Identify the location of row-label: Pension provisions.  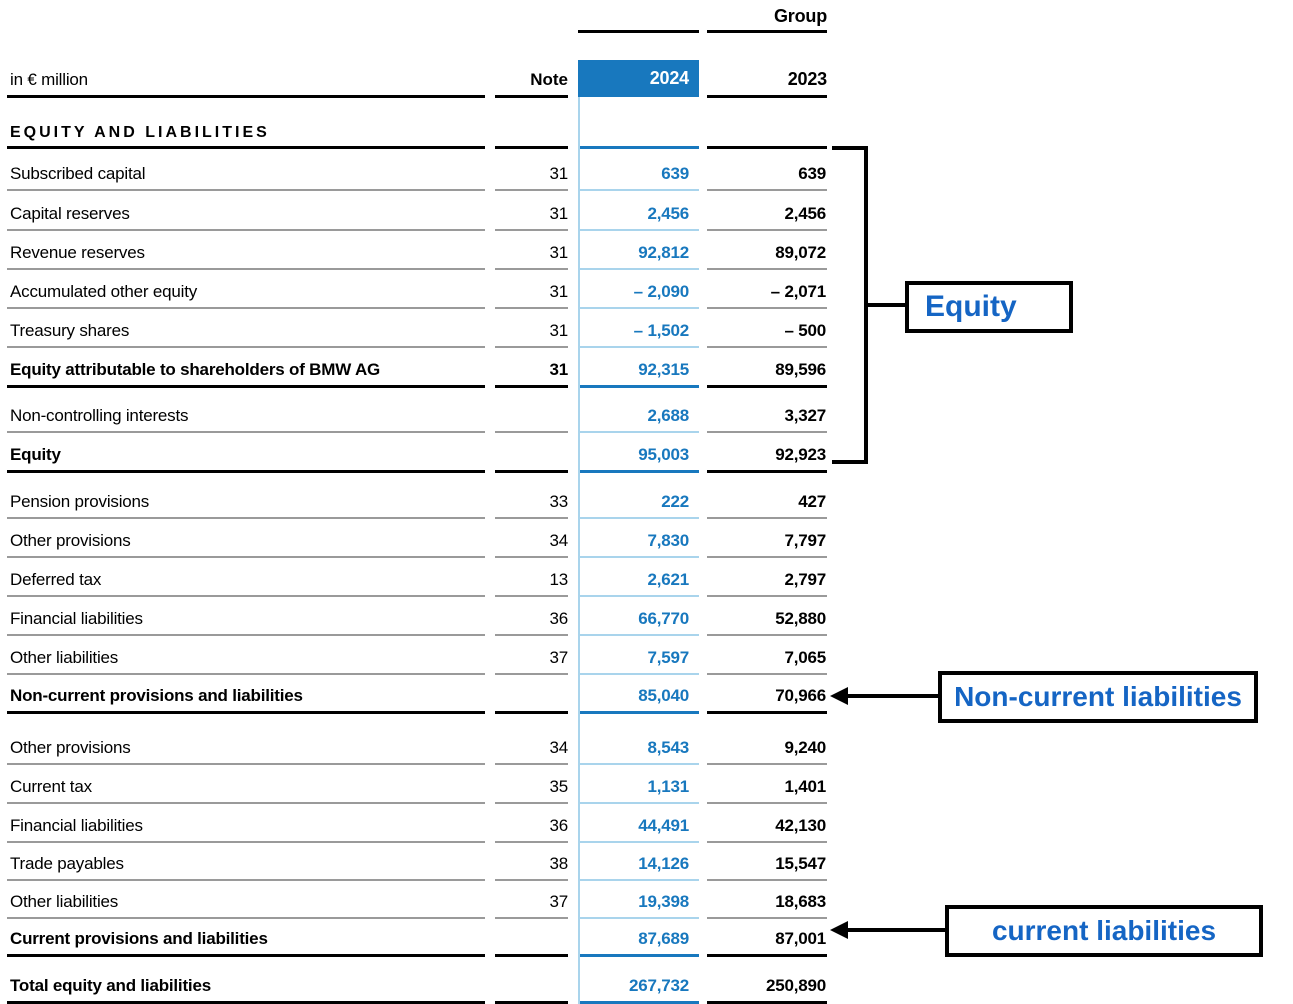
(246, 505).